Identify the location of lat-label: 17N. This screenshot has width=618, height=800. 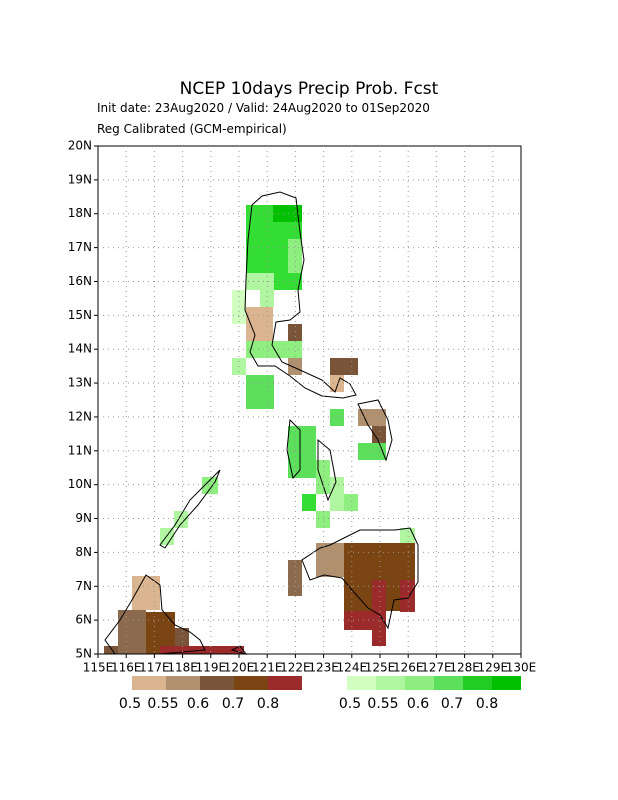
(80, 247).